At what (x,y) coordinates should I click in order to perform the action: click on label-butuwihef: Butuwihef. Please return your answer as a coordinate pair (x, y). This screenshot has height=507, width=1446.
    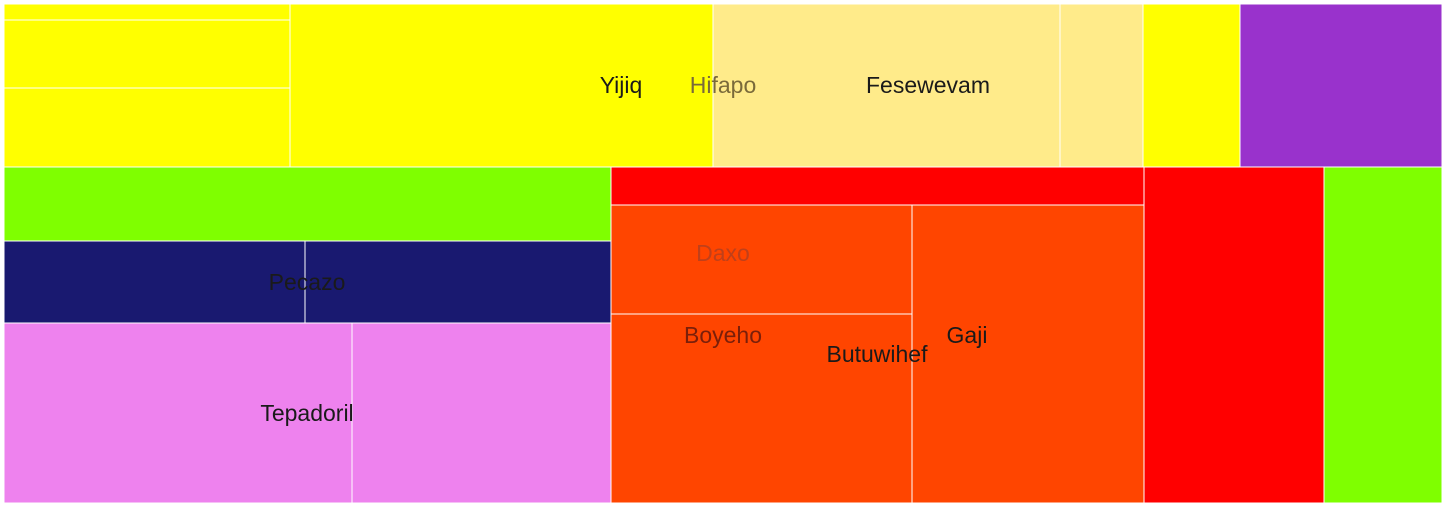
    Looking at the image, I should click on (877, 354).